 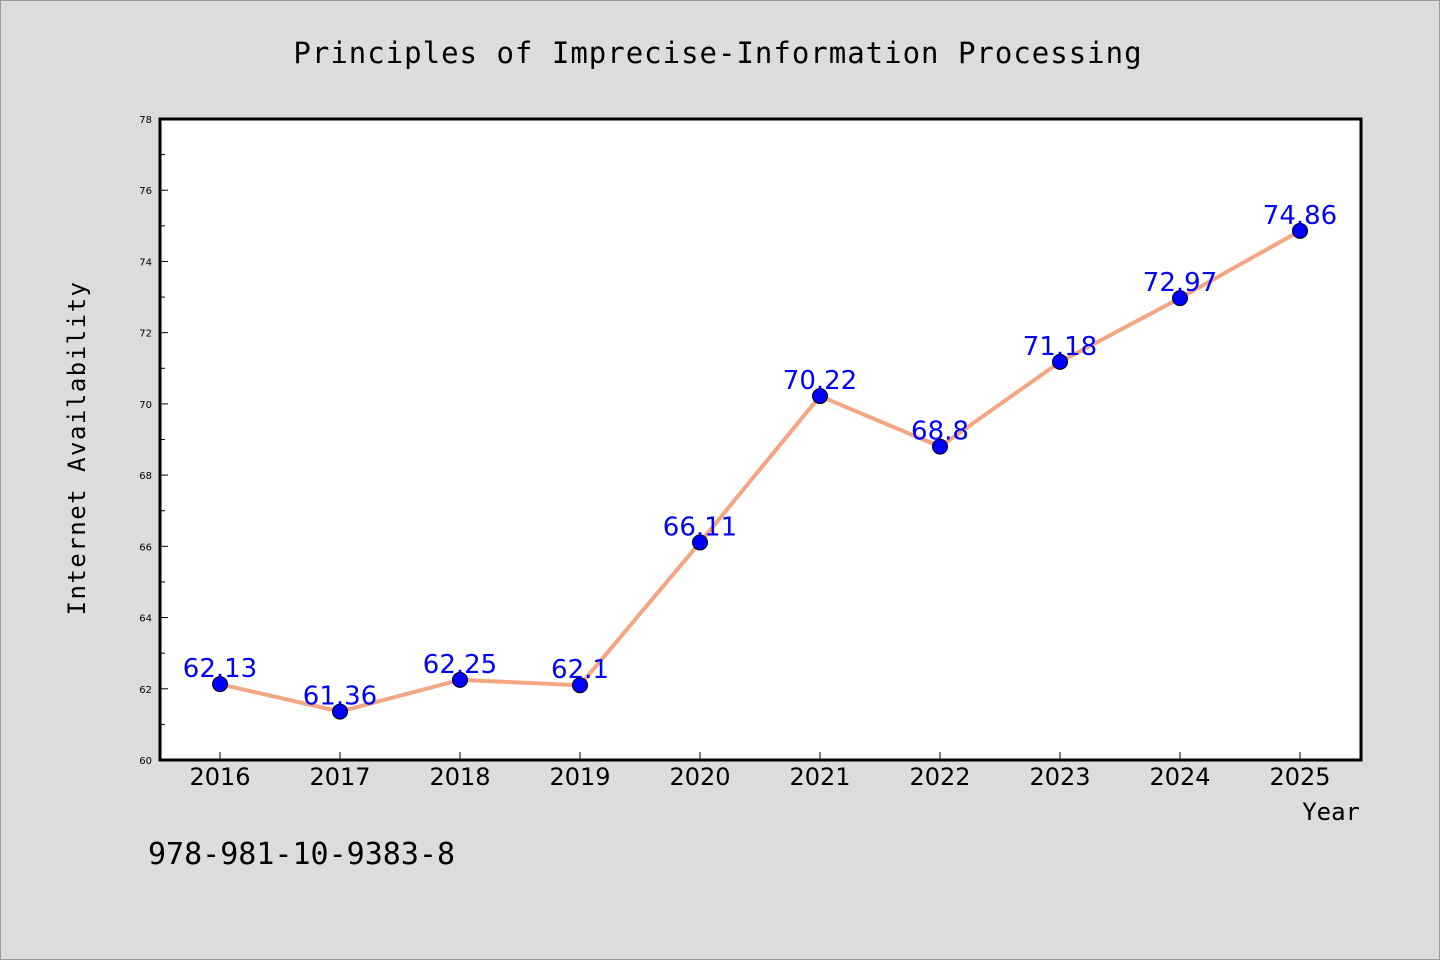 I want to click on x-tick-label: 2023, so click(x=1059, y=777).